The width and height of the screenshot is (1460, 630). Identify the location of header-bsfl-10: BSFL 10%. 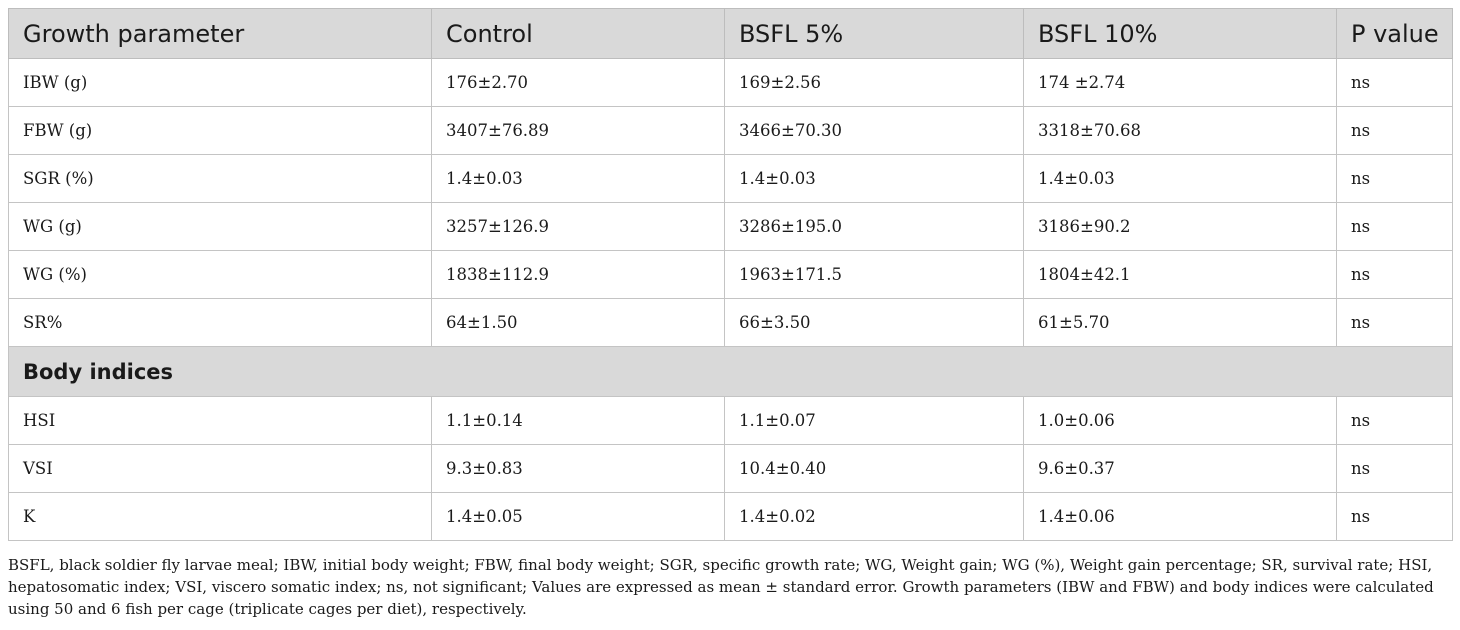
(1180, 33).